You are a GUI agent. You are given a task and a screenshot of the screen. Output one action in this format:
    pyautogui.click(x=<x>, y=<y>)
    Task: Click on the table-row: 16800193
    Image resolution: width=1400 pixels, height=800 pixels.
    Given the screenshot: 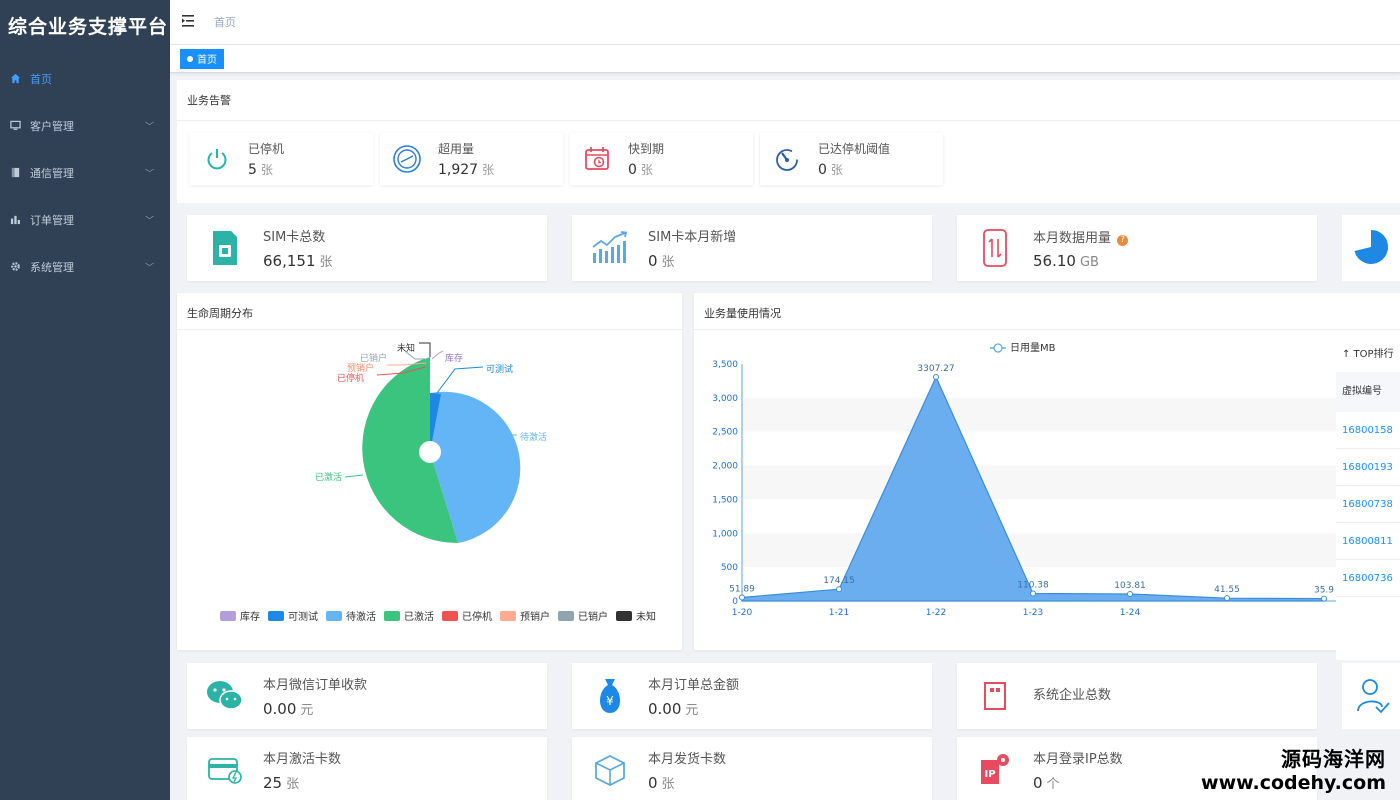 What is the action you would take?
    pyautogui.click(x=1368, y=467)
    